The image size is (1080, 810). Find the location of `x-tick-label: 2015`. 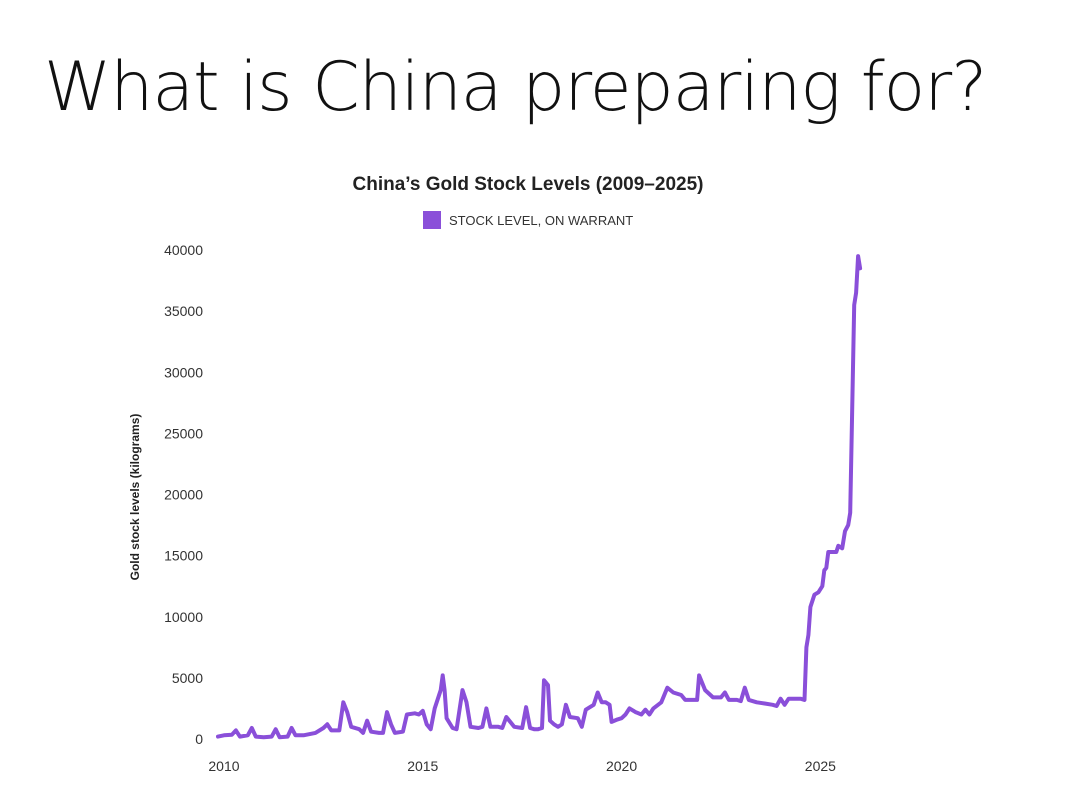

x-tick-label: 2015 is located at coordinates (422, 766).